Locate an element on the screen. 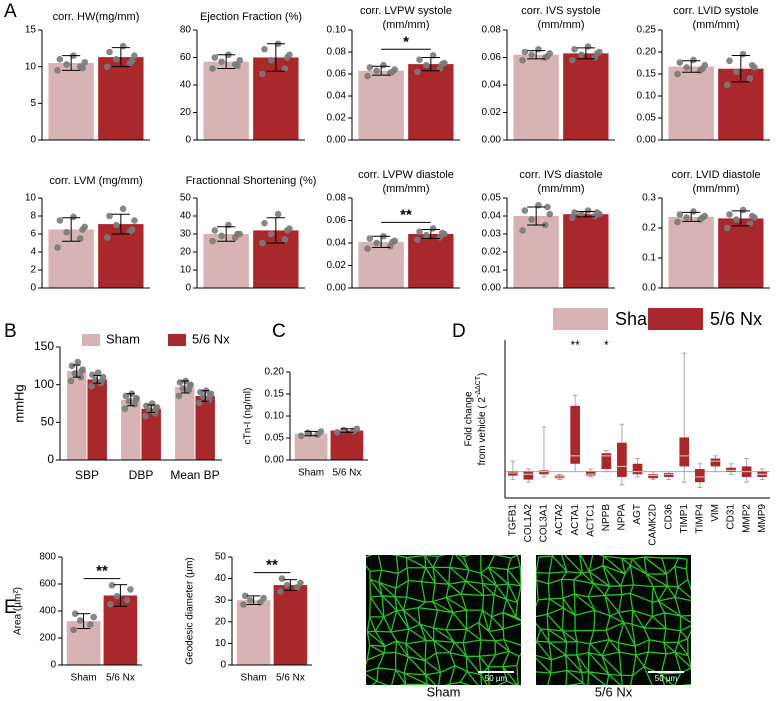  y-tick-label: 0.01 is located at coordinates (492, 270).